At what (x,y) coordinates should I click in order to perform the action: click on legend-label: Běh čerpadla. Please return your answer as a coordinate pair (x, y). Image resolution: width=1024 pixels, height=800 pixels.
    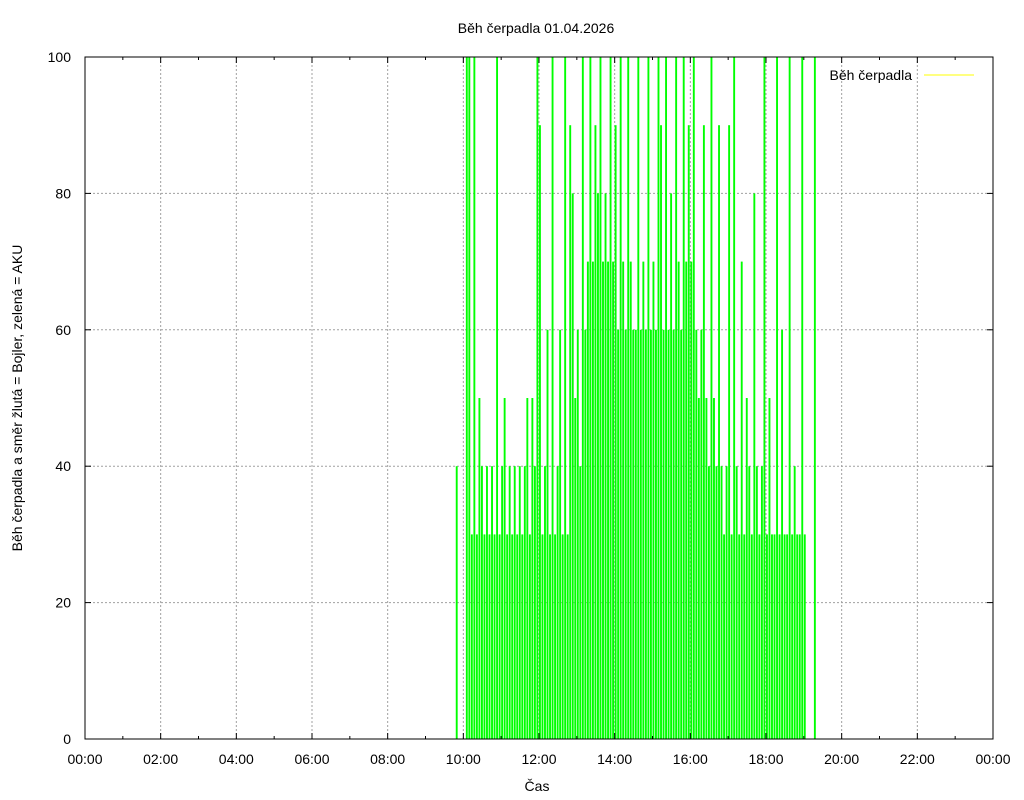
    Looking at the image, I should click on (870, 75).